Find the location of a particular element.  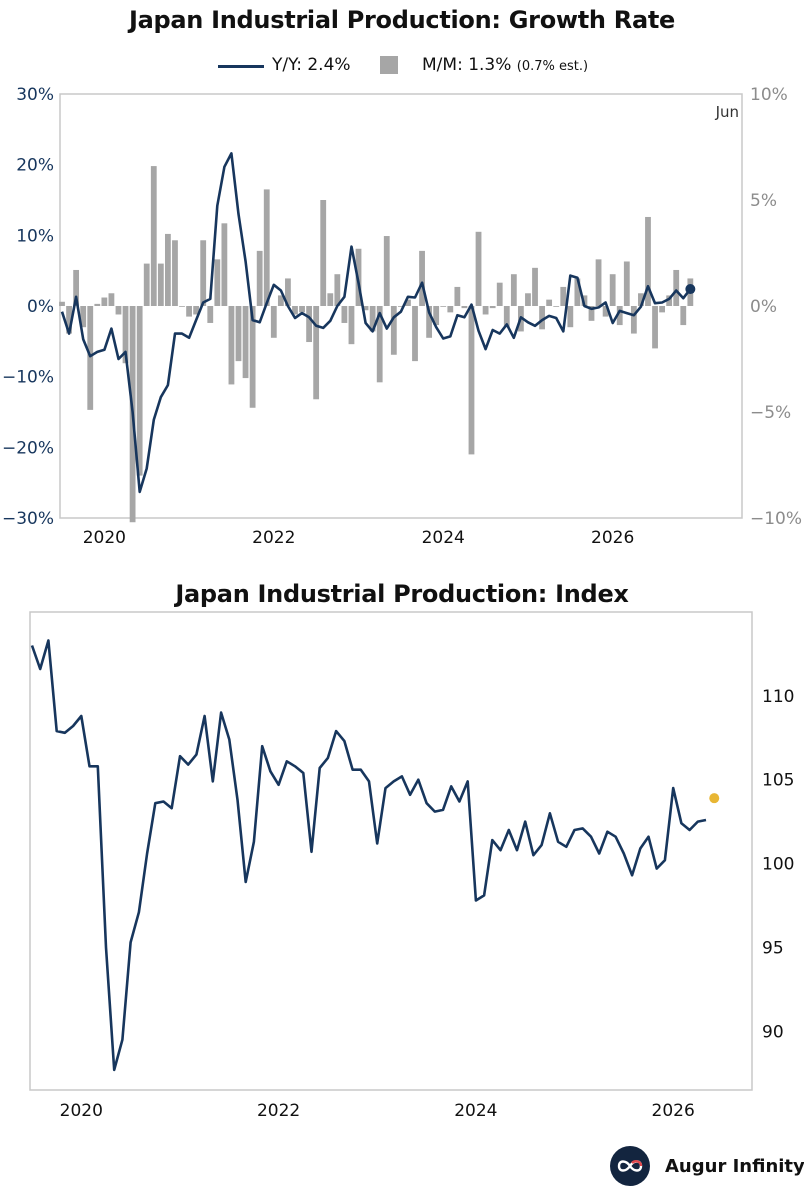

right-axis-tick-label: 0% is located at coordinates (763, 307).